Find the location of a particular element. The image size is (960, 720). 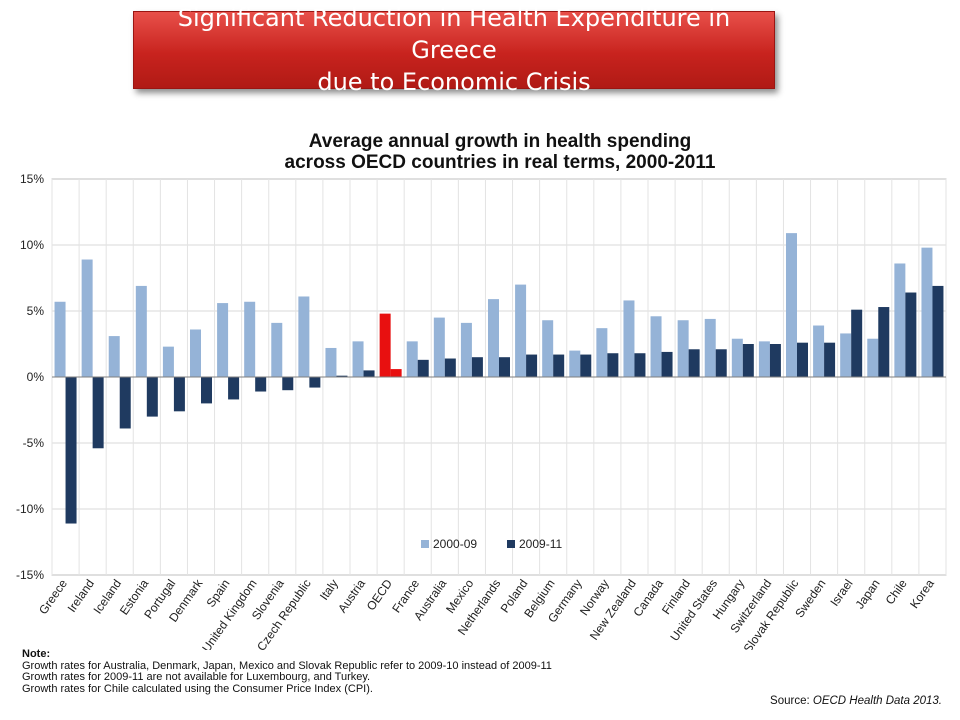

legend-label: 2009-11 is located at coordinates (540, 544).